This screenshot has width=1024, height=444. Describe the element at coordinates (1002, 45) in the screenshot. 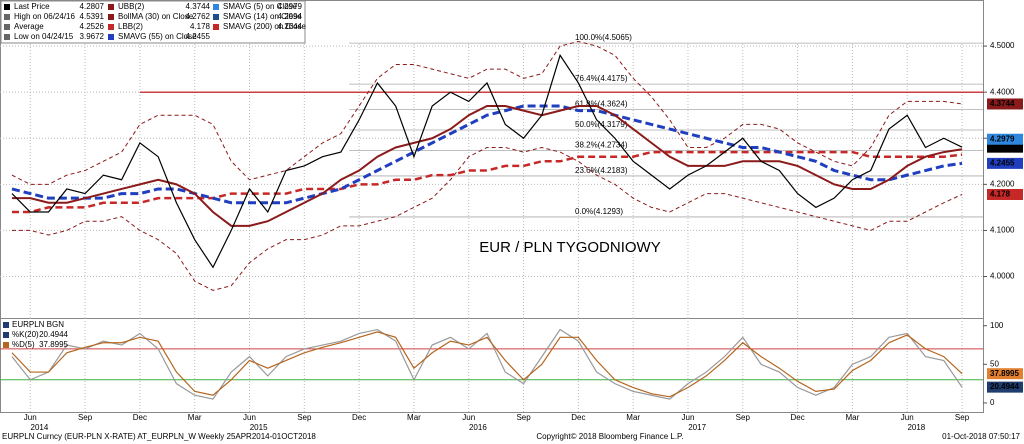

I see `y-tick-label: 4.5000` at that location.